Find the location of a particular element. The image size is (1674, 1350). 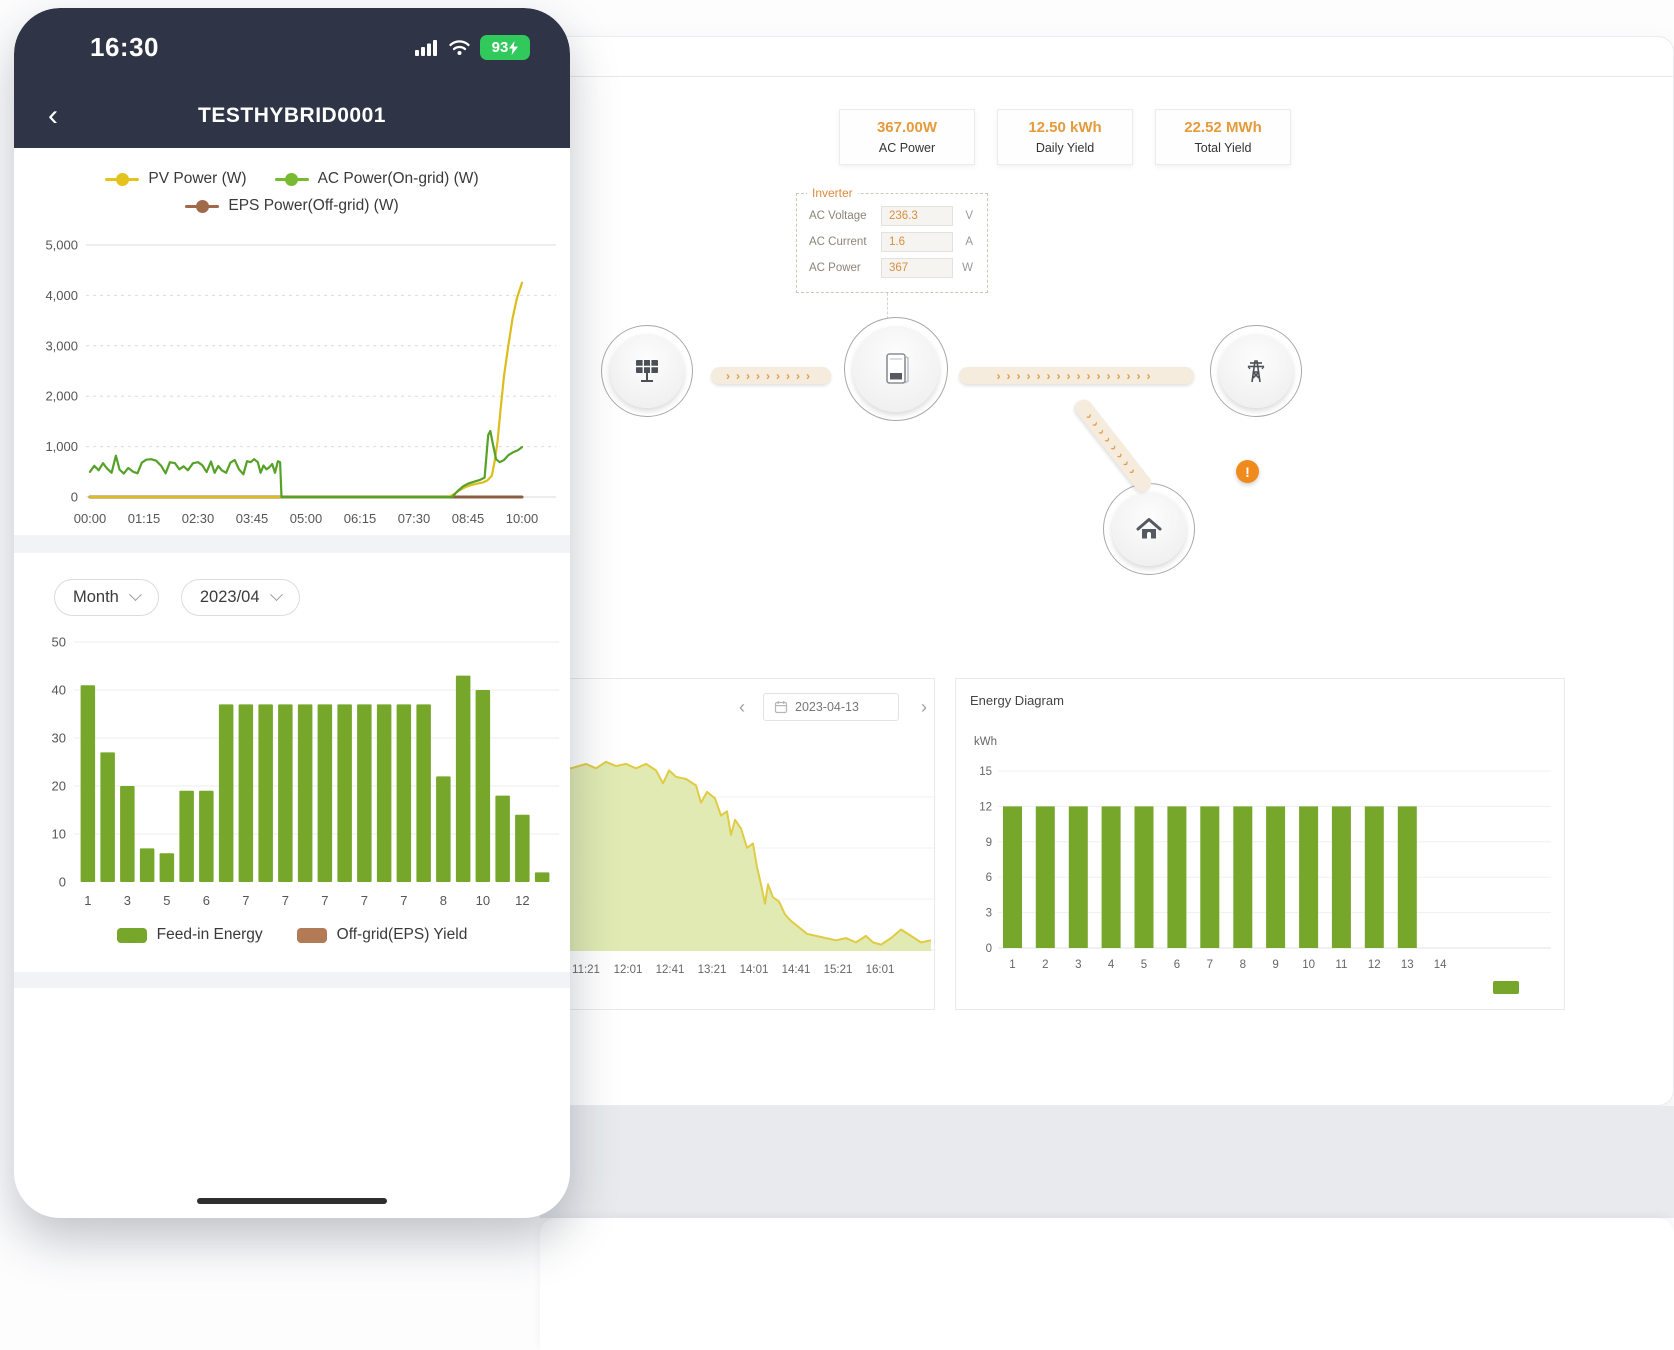

period-dropdown: Month is located at coordinates (106, 597).